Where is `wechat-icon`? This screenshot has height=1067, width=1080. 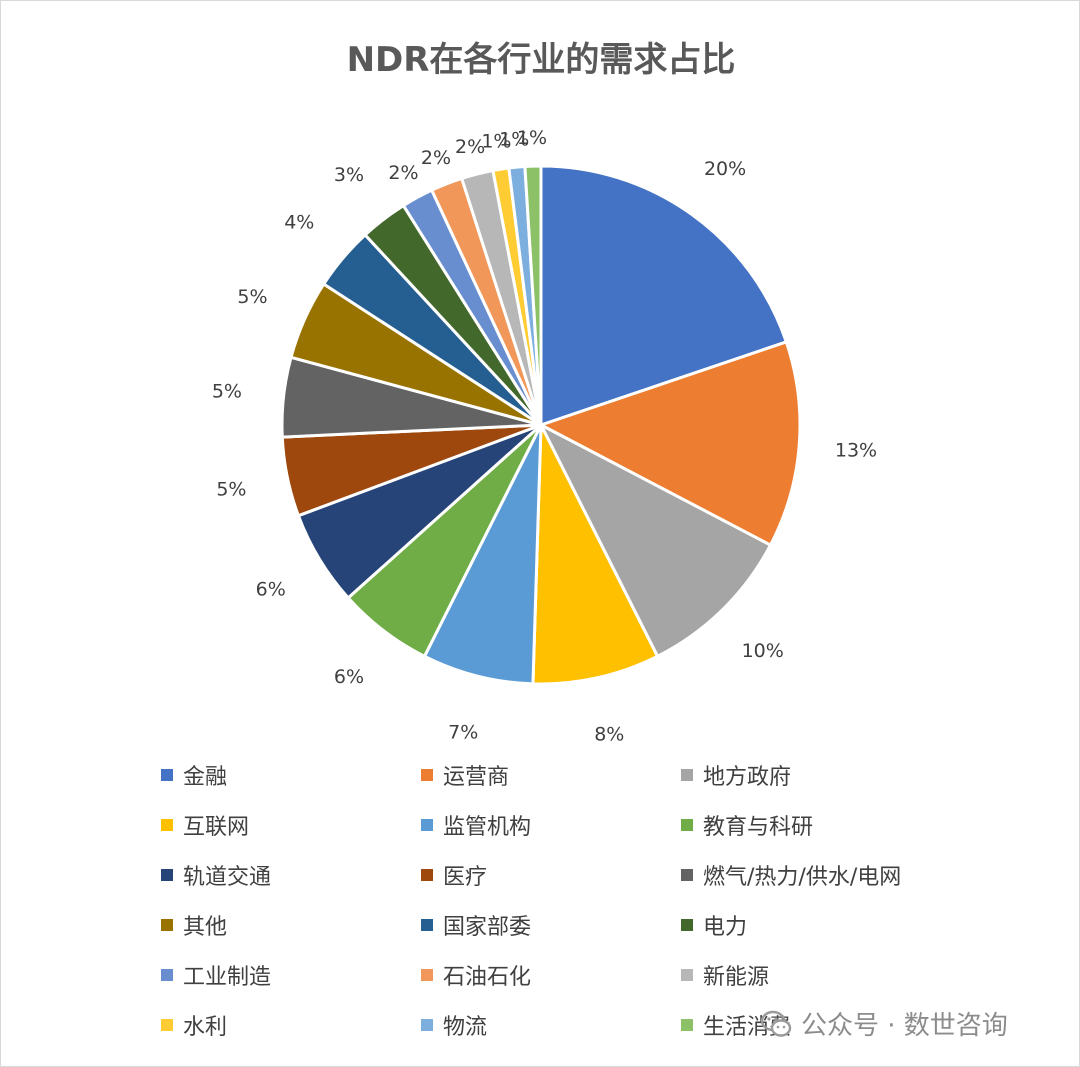 wechat-icon is located at coordinates (776, 1023).